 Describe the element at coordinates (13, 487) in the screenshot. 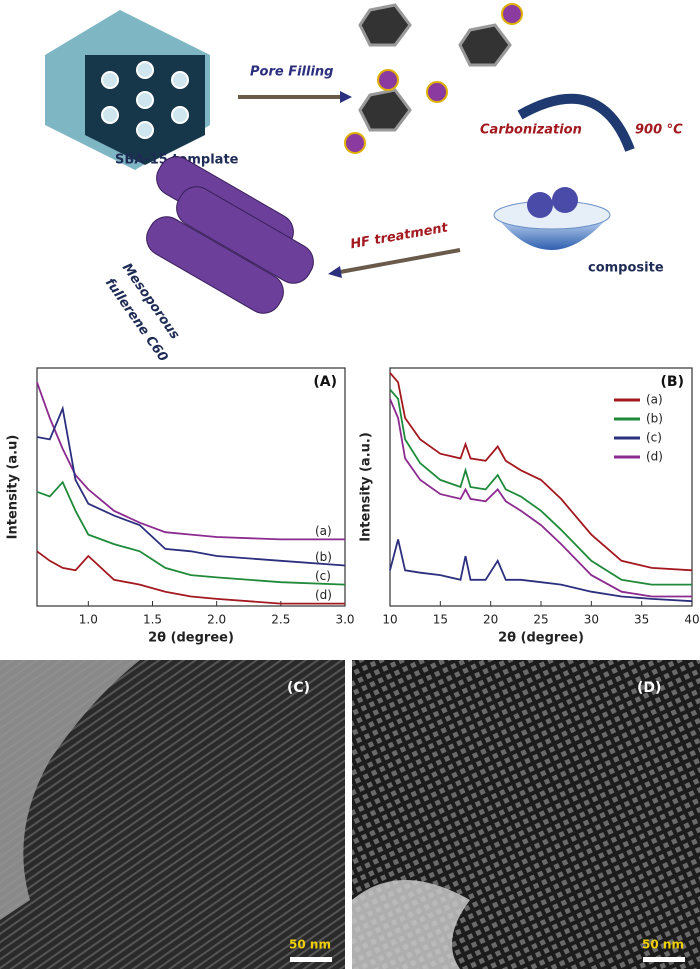

I see `y-axis-label: Intensity (a.u)` at that location.